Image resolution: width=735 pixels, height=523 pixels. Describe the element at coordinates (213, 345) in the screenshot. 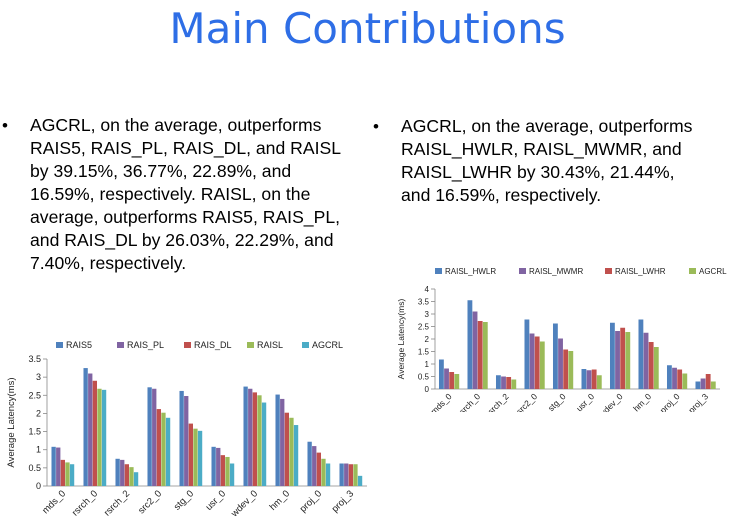

I see `legend-label: RAIS_DL` at that location.